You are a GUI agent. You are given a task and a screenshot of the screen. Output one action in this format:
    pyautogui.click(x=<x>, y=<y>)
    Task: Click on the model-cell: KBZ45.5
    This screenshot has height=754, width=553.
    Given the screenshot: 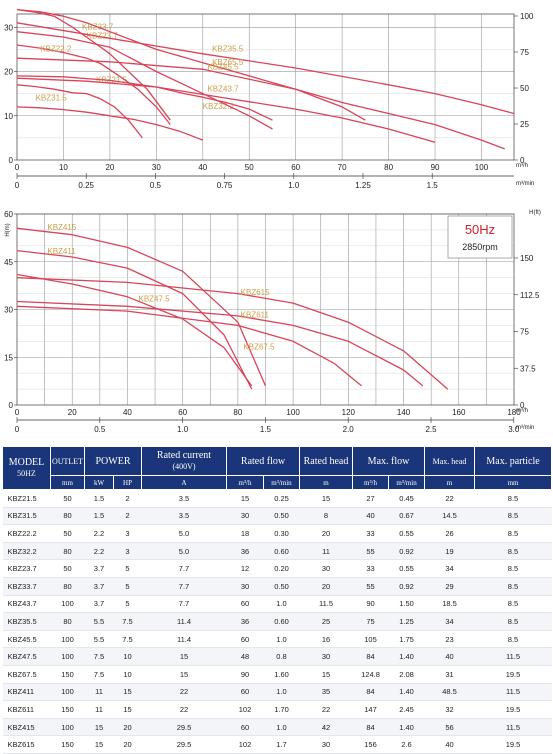 What is the action you would take?
    pyautogui.click(x=26, y=639)
    